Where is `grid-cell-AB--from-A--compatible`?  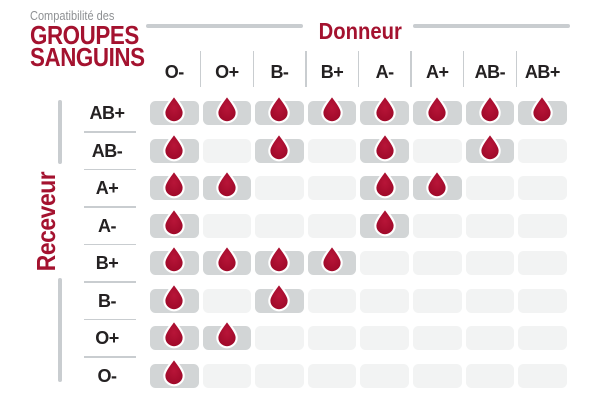 grid-cell-AB--from-A--compatible is located at coordinates (384, 147).